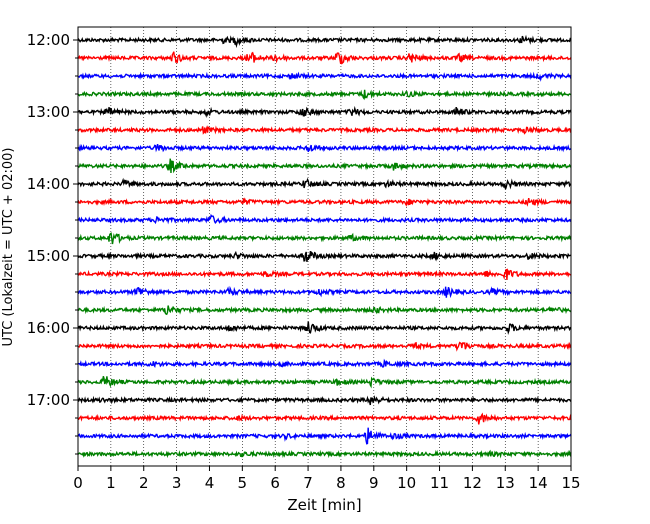  I want to click on x-tick-label: 6, so click(275, 483).